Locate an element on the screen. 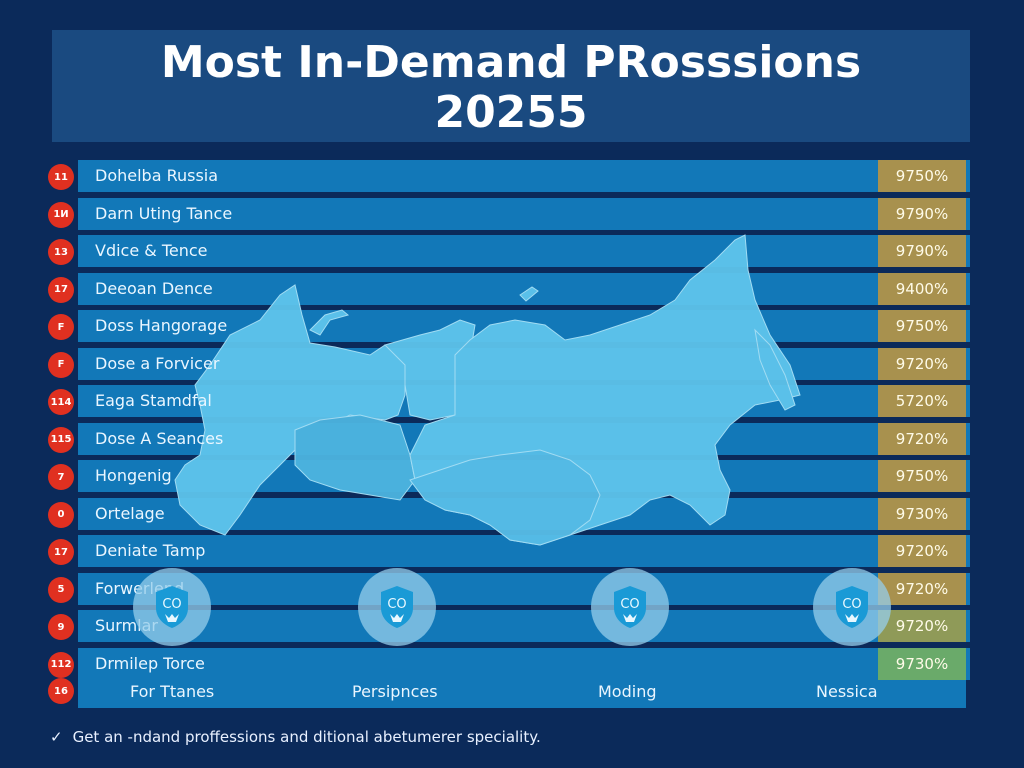 The width and height of the screenshot is (1024, 768). demand-value: 5720% is located at coordinates (922, 401).